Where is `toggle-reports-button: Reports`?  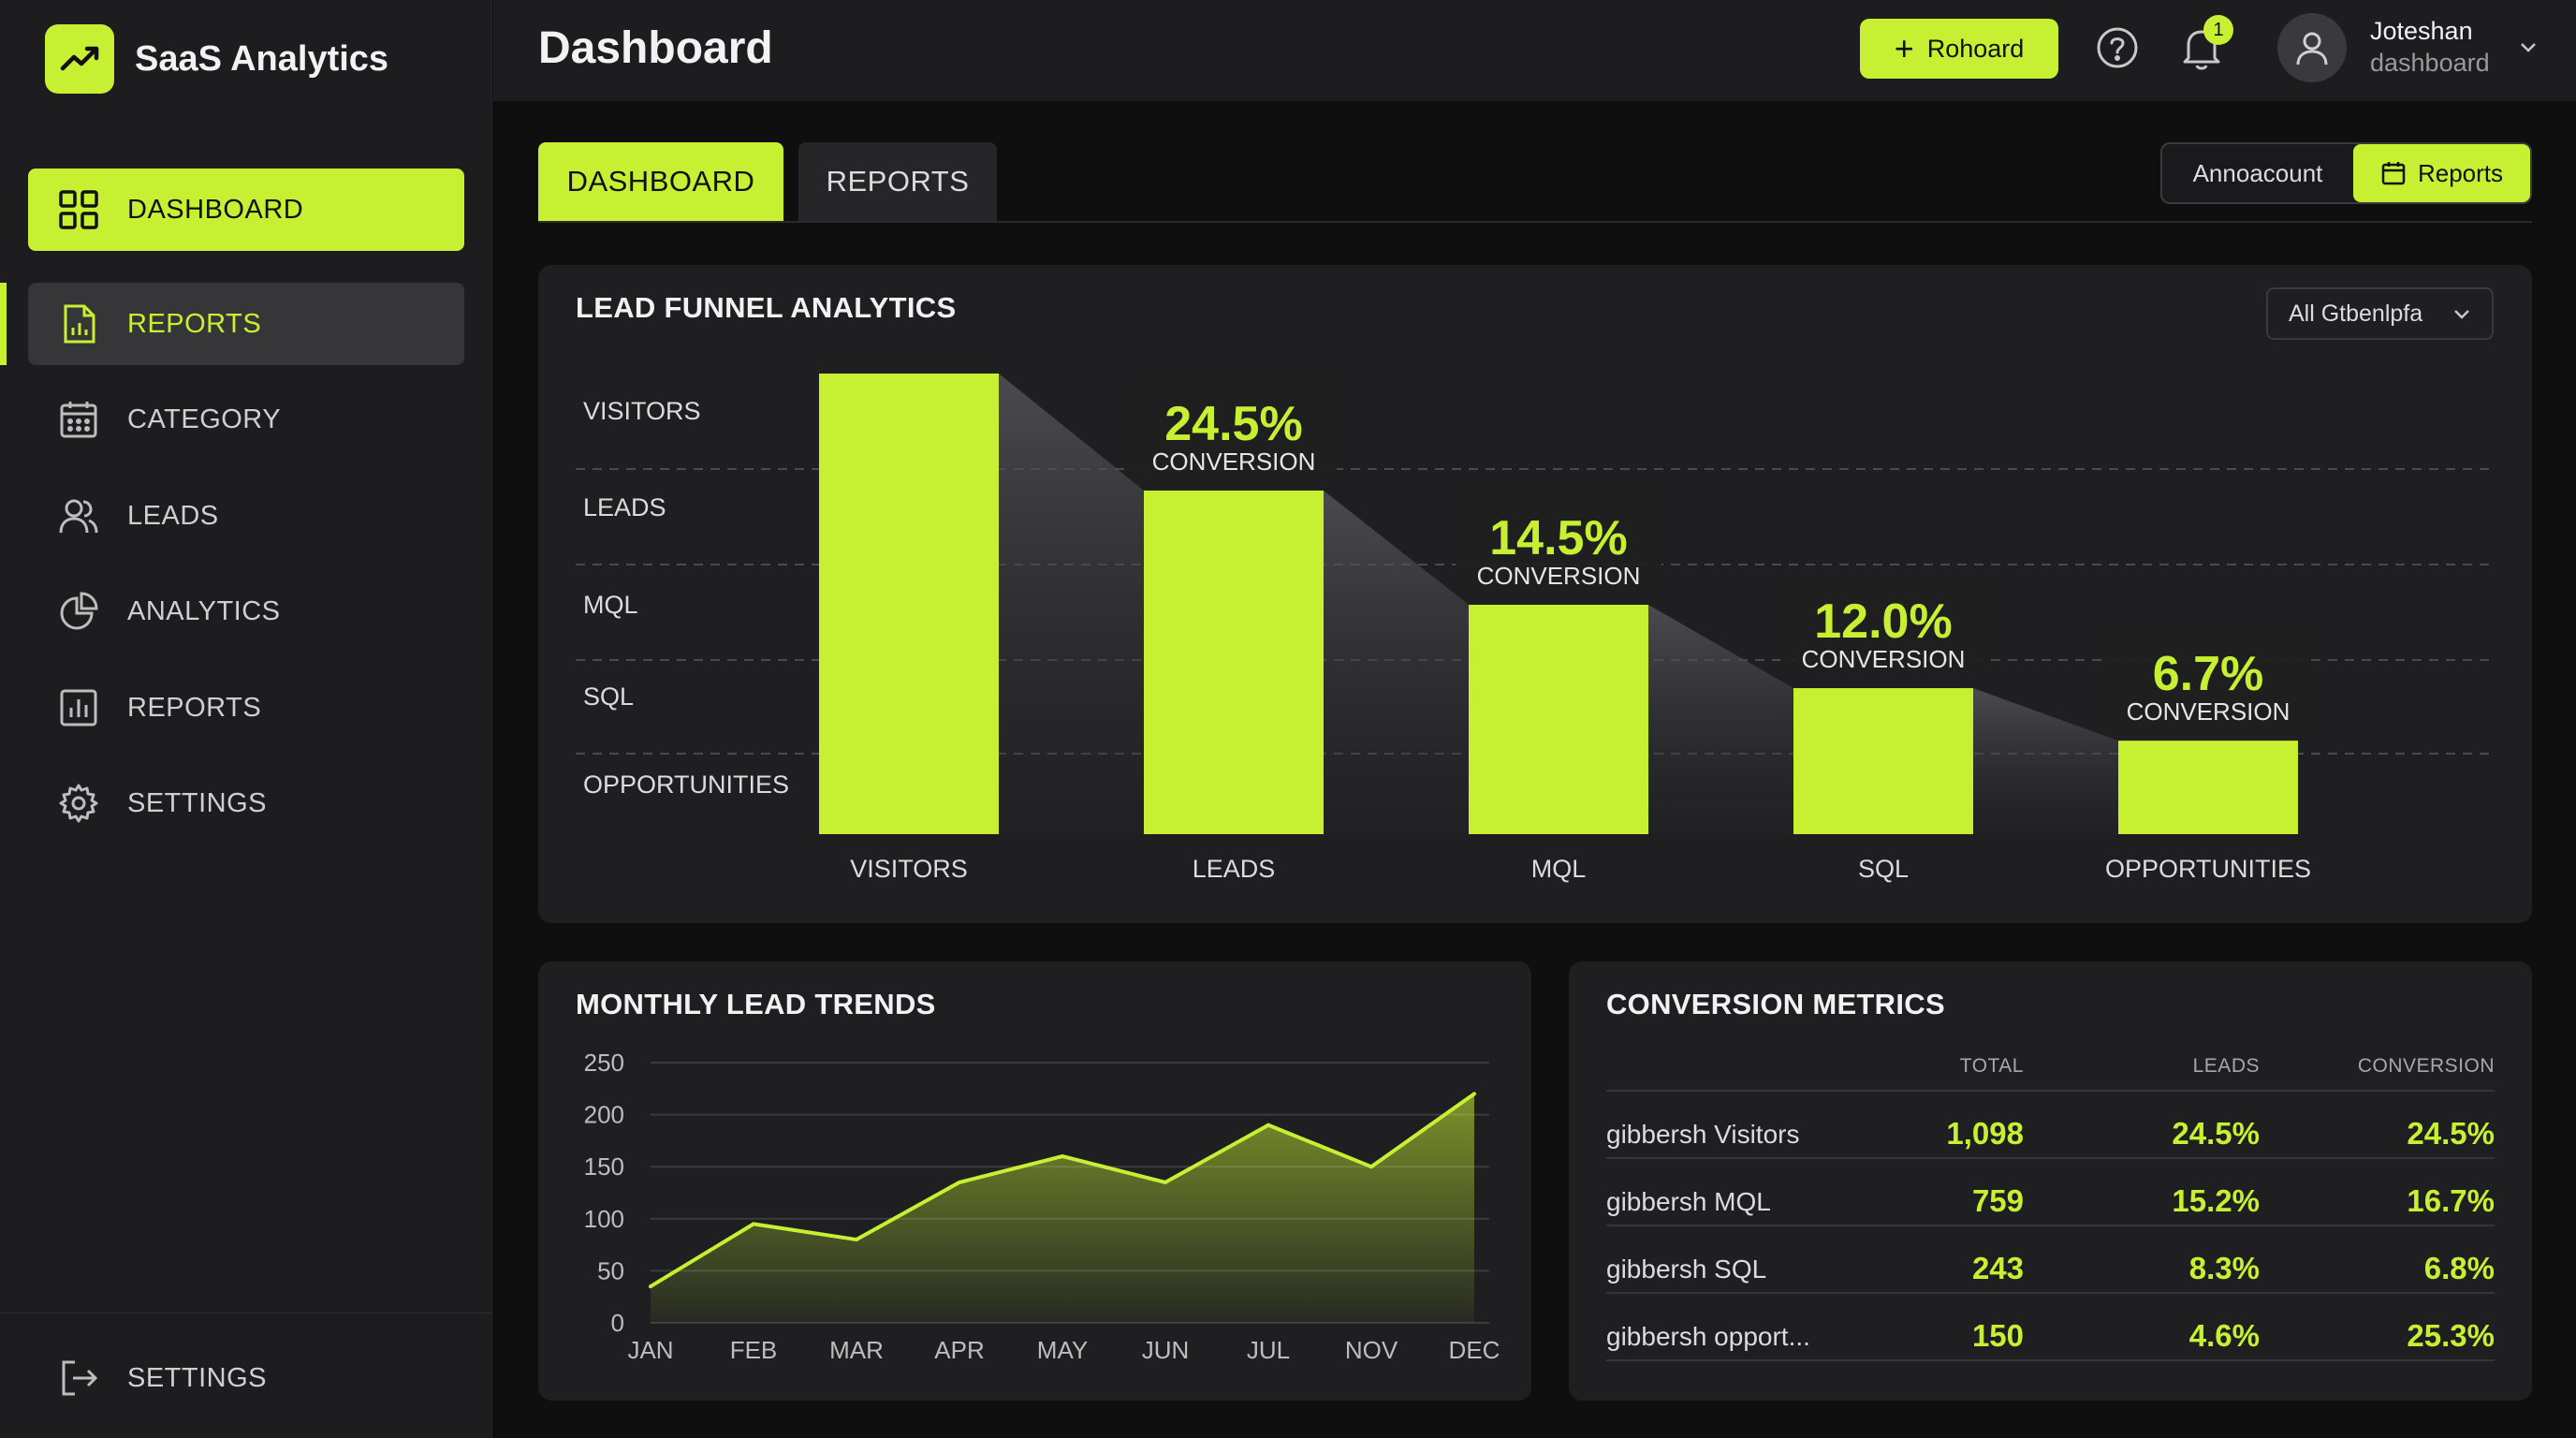
toggle-reports-button: Reports is located at coordinates (2441, 173).